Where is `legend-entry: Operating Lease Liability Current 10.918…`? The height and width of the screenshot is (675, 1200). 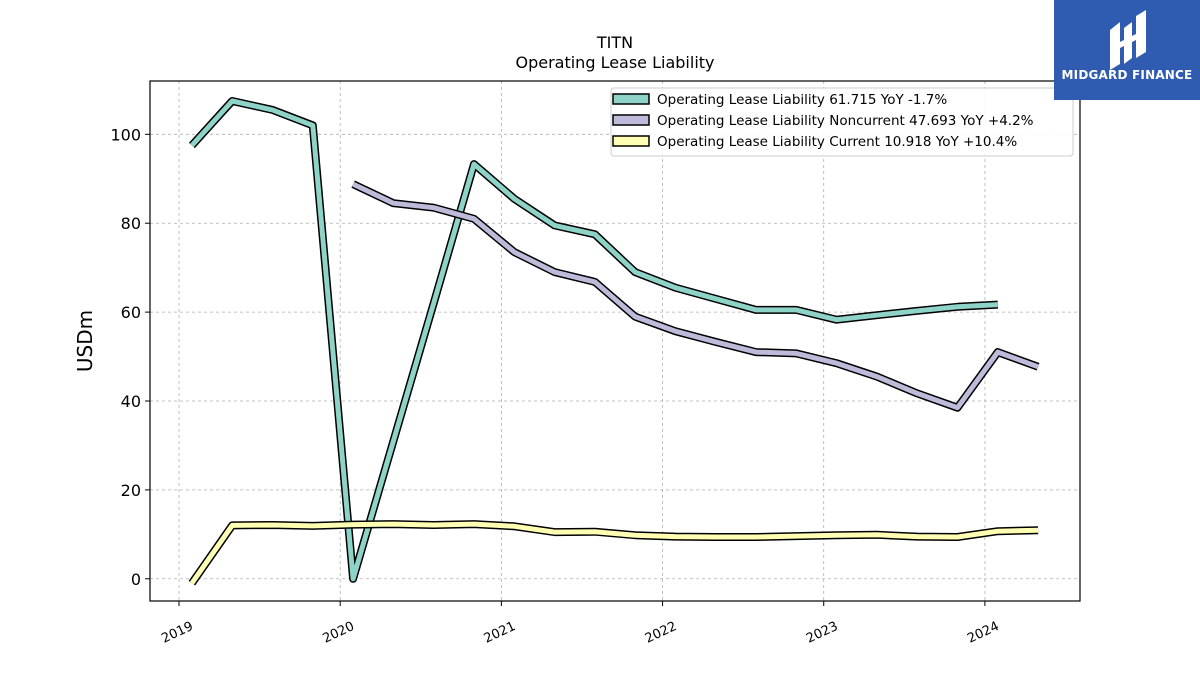
legend-entry: Operating Lease Liability Current 10.918… is located at coordinates (814, 142).